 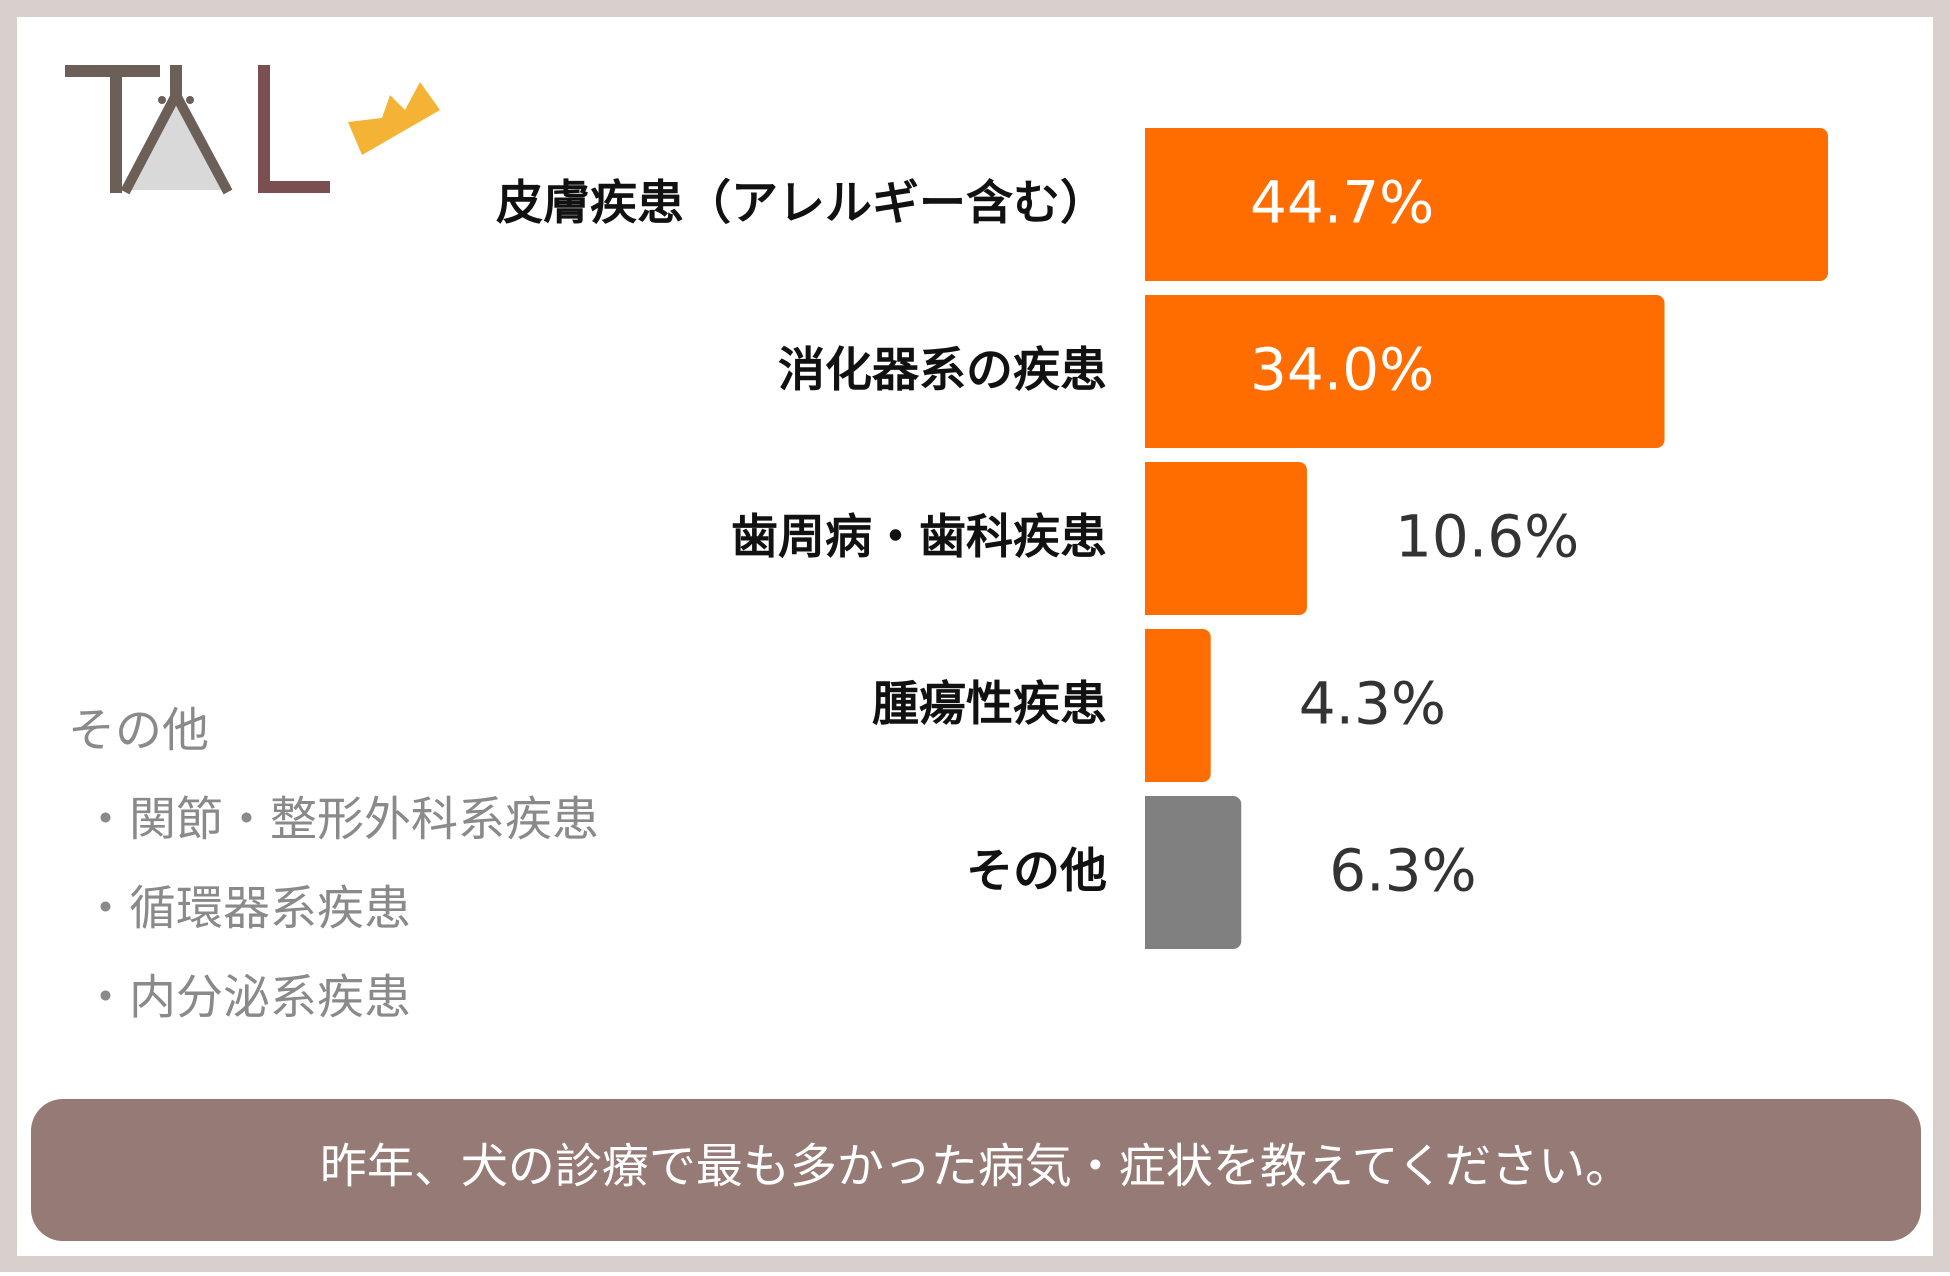 I want to click on value-label: 34.0%, so click(x=1342, y=370).